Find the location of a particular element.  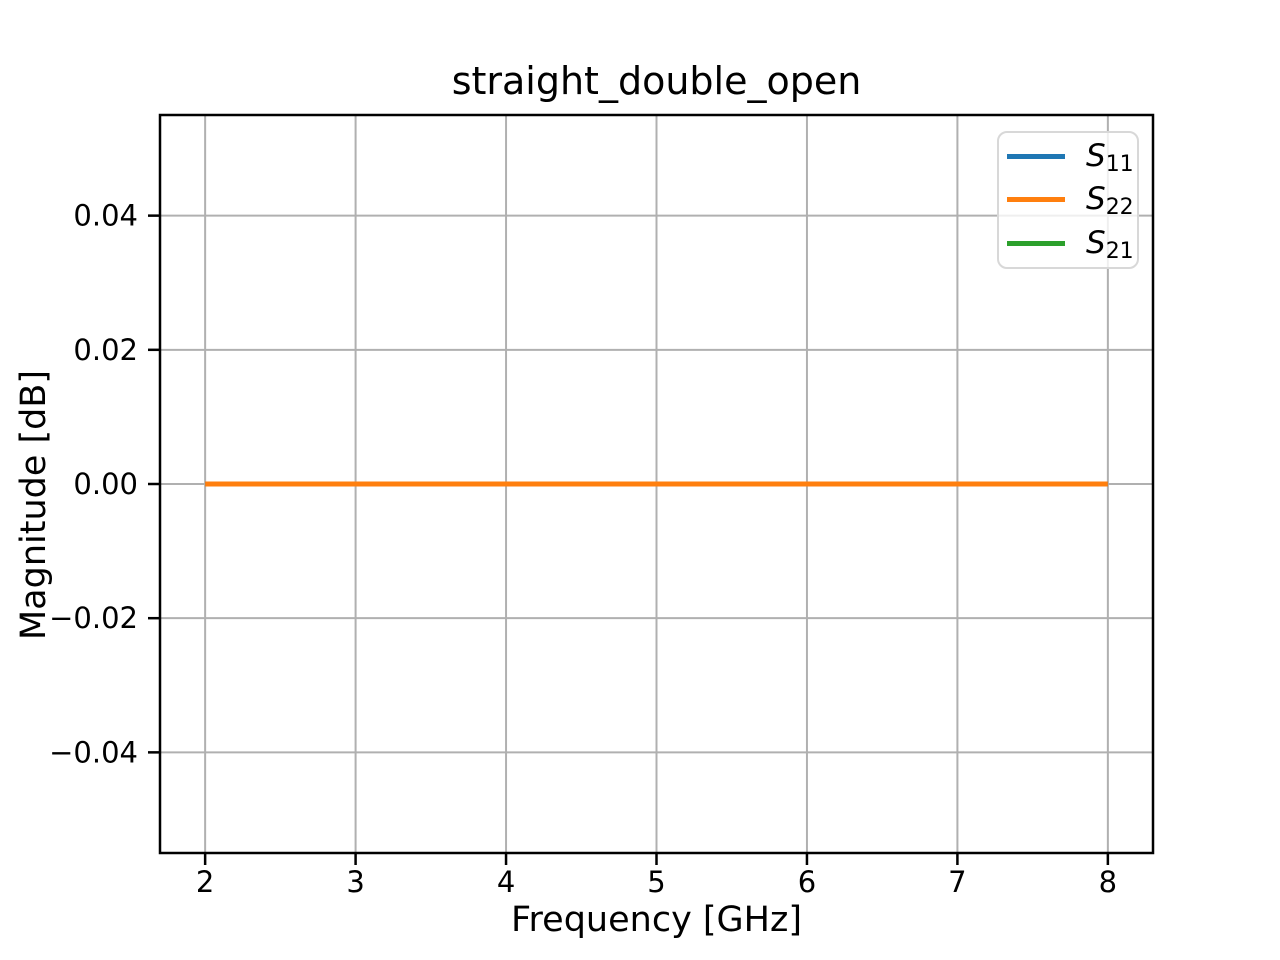

x-tick-label: 8 is located at coordinates (1108, 882).